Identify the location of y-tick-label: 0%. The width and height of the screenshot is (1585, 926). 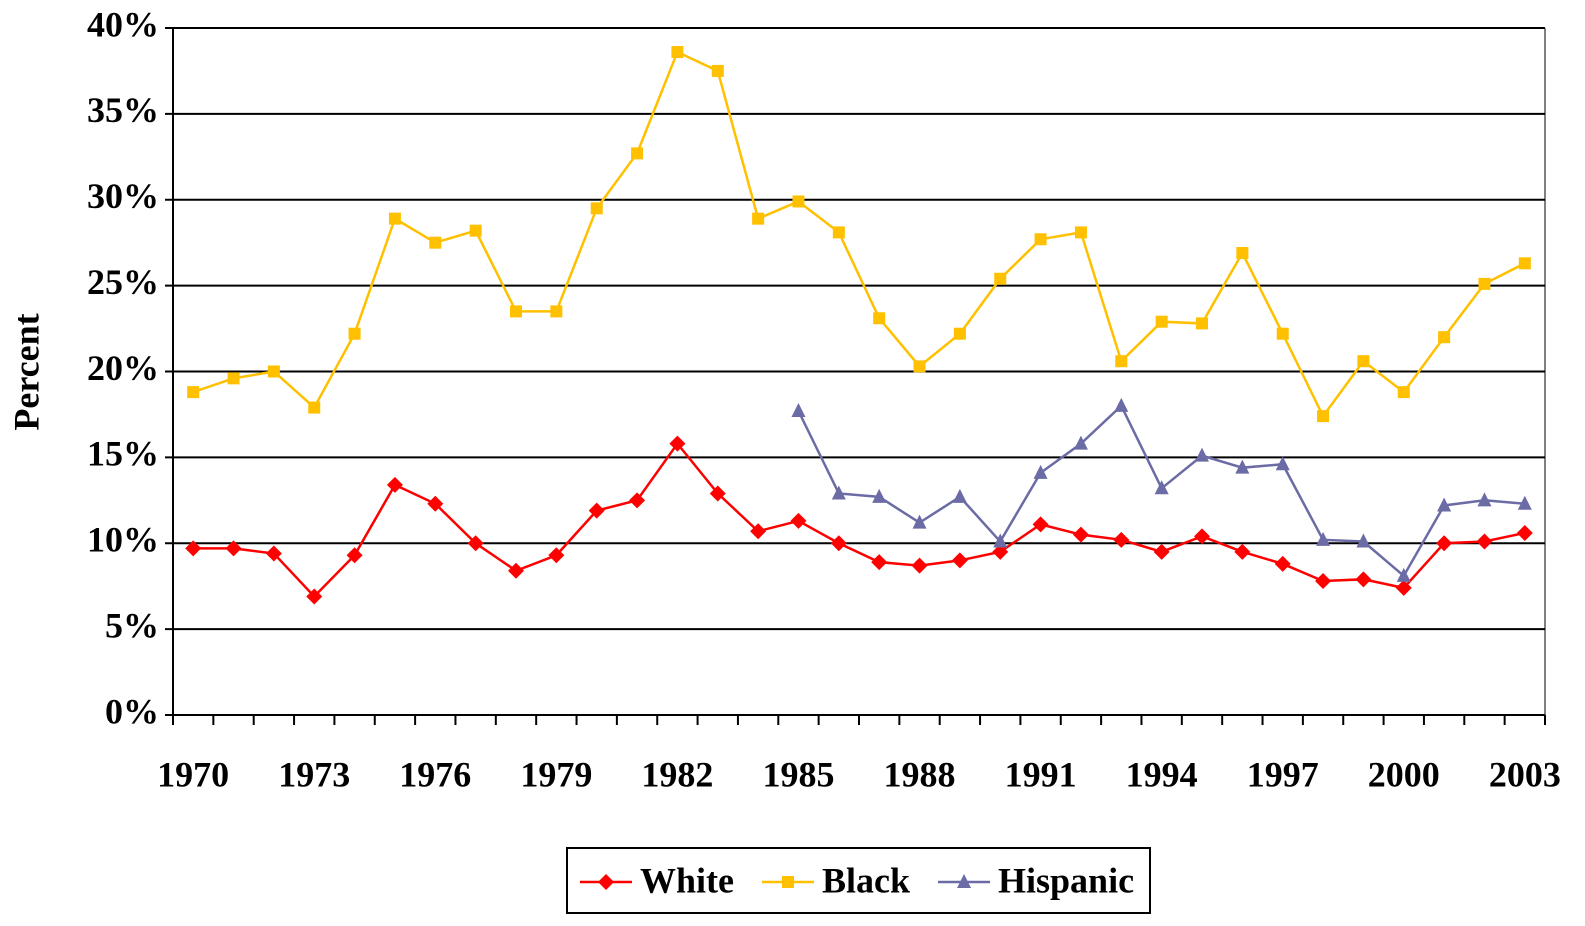
(132, 711).